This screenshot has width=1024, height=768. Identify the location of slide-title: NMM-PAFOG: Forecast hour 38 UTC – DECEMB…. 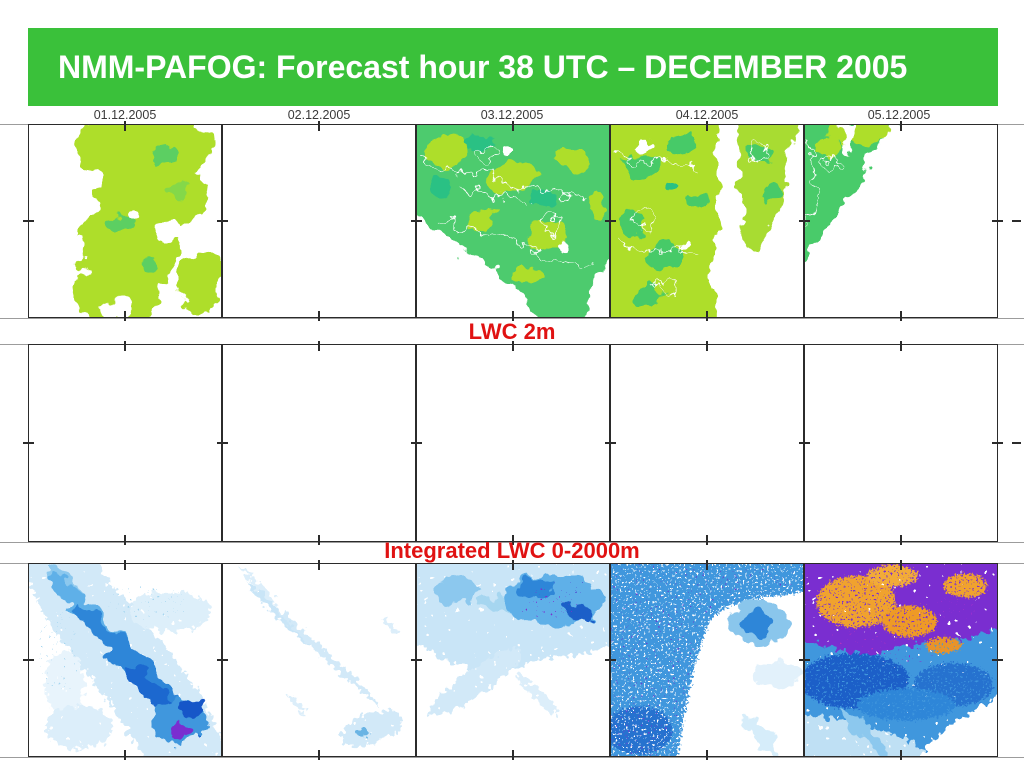
(483, 67).